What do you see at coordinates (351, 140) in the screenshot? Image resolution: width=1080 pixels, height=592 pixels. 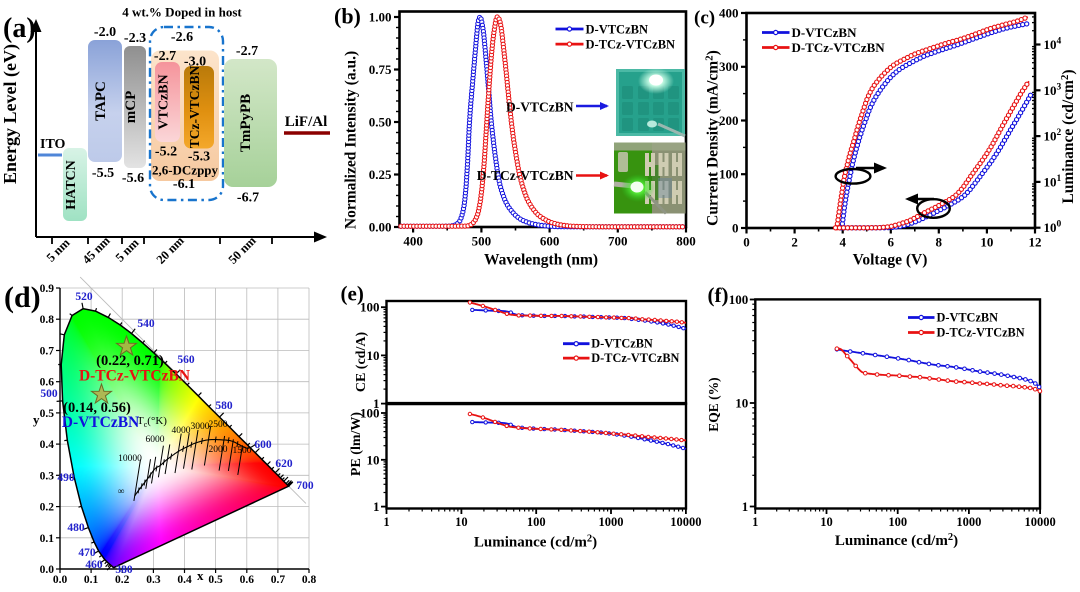 I see `svg-text: Normalized Intensity (a.u.)` at bounding box center [351, 140].